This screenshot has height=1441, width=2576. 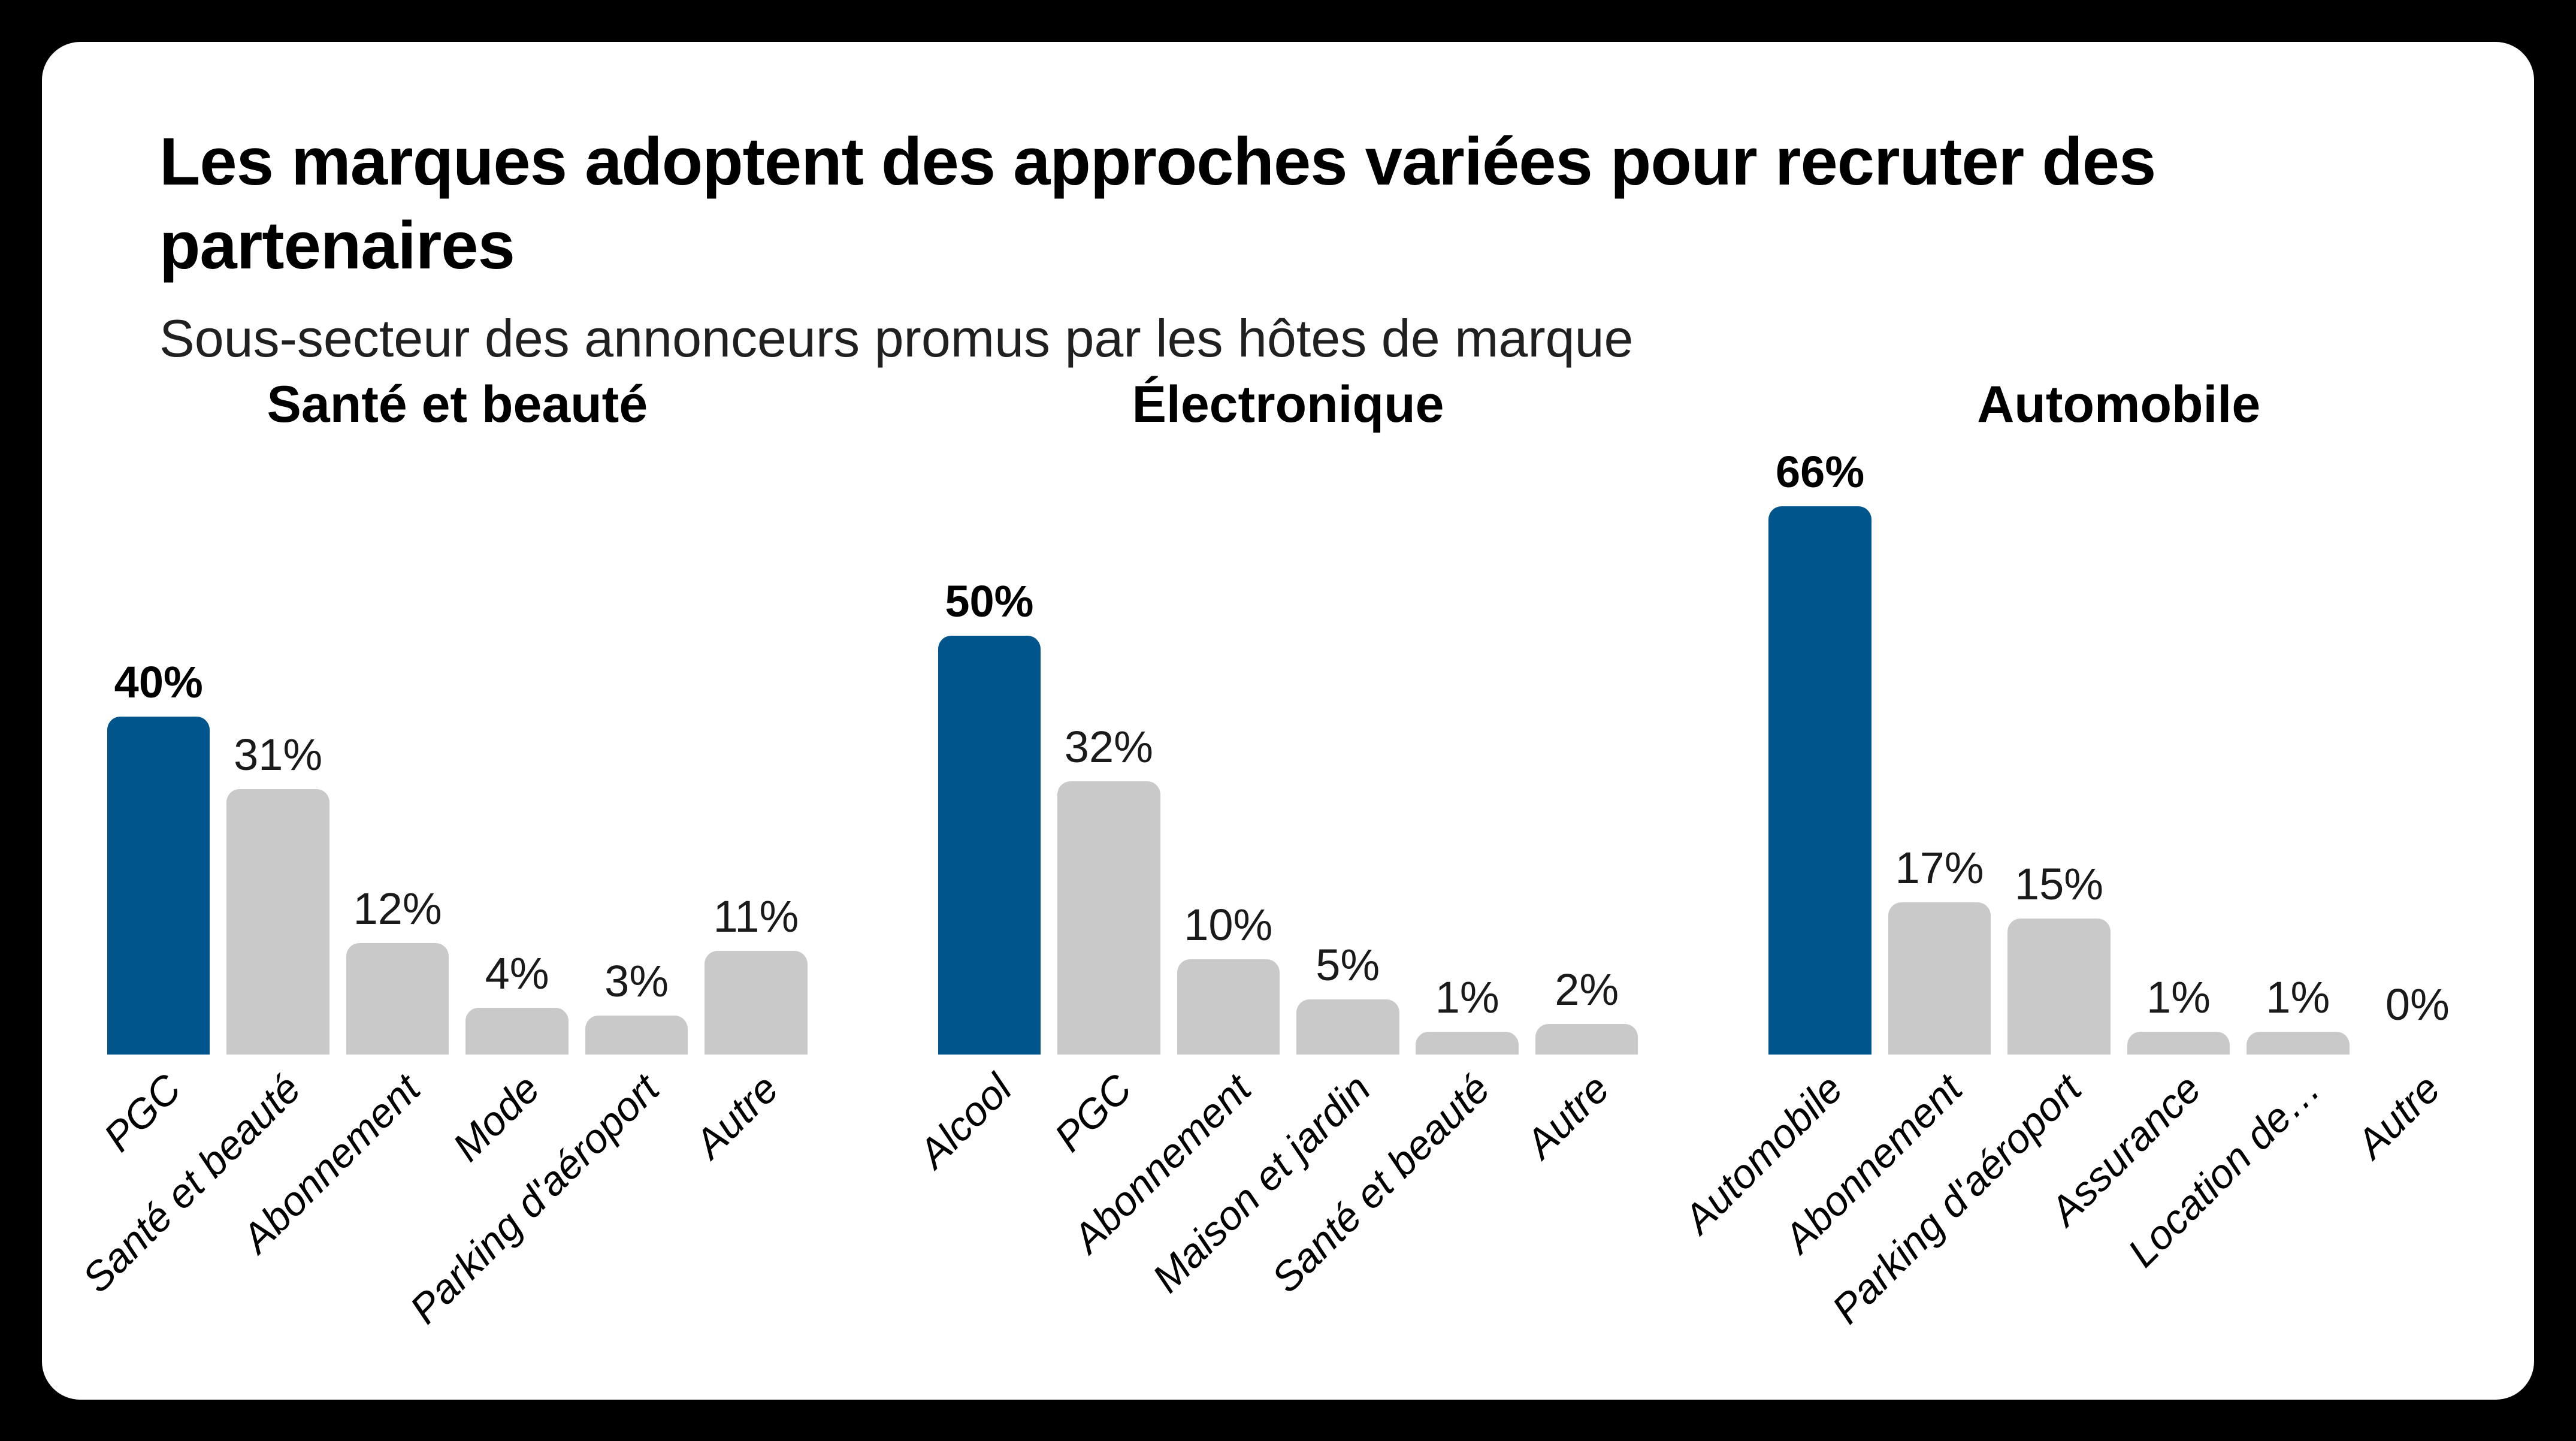 What do you see at coordinates (1394, 1216) in the screenshot?
I see `x-axis-label-slot: Santé et beauté` at bounding box center [1394, 1216].